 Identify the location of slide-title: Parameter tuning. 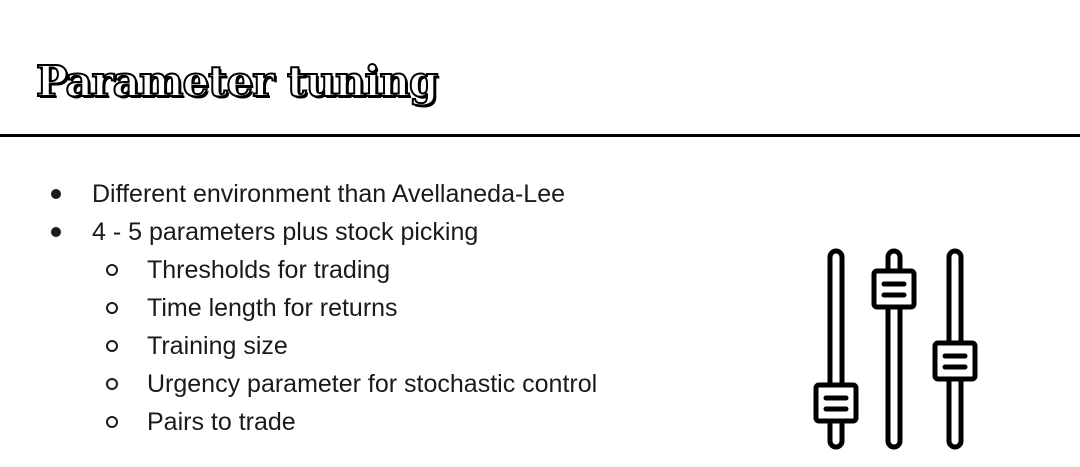
(237, 81).